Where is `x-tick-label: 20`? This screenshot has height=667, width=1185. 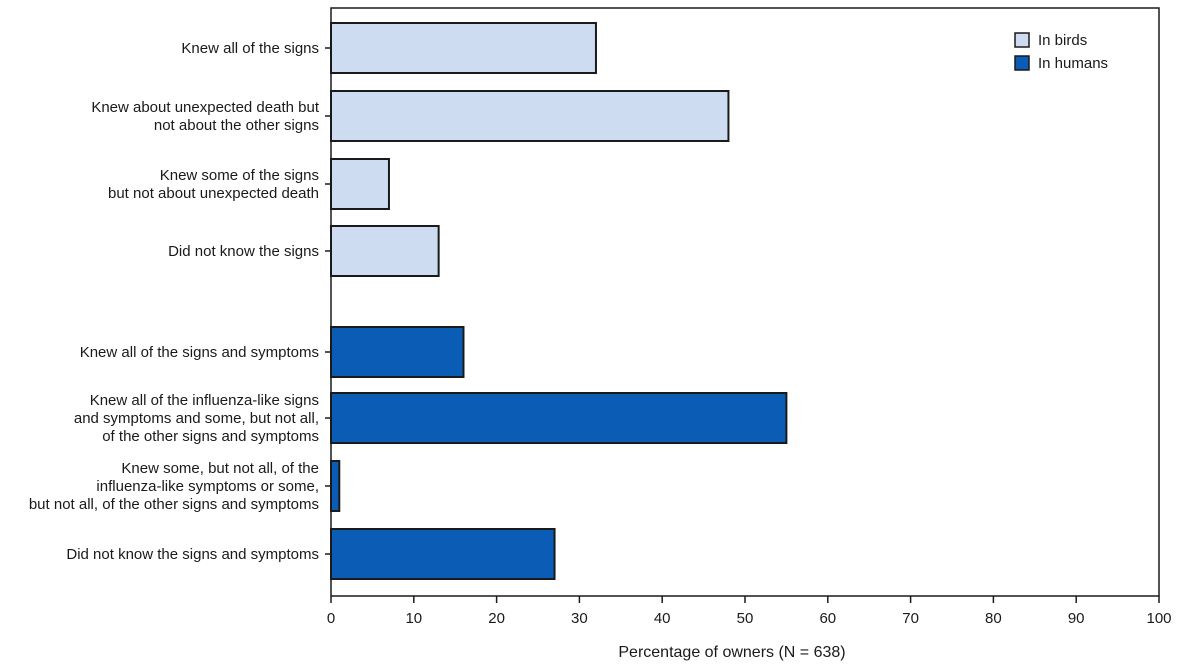 x-tick-label: 20 is located at coordinates (496, 618).